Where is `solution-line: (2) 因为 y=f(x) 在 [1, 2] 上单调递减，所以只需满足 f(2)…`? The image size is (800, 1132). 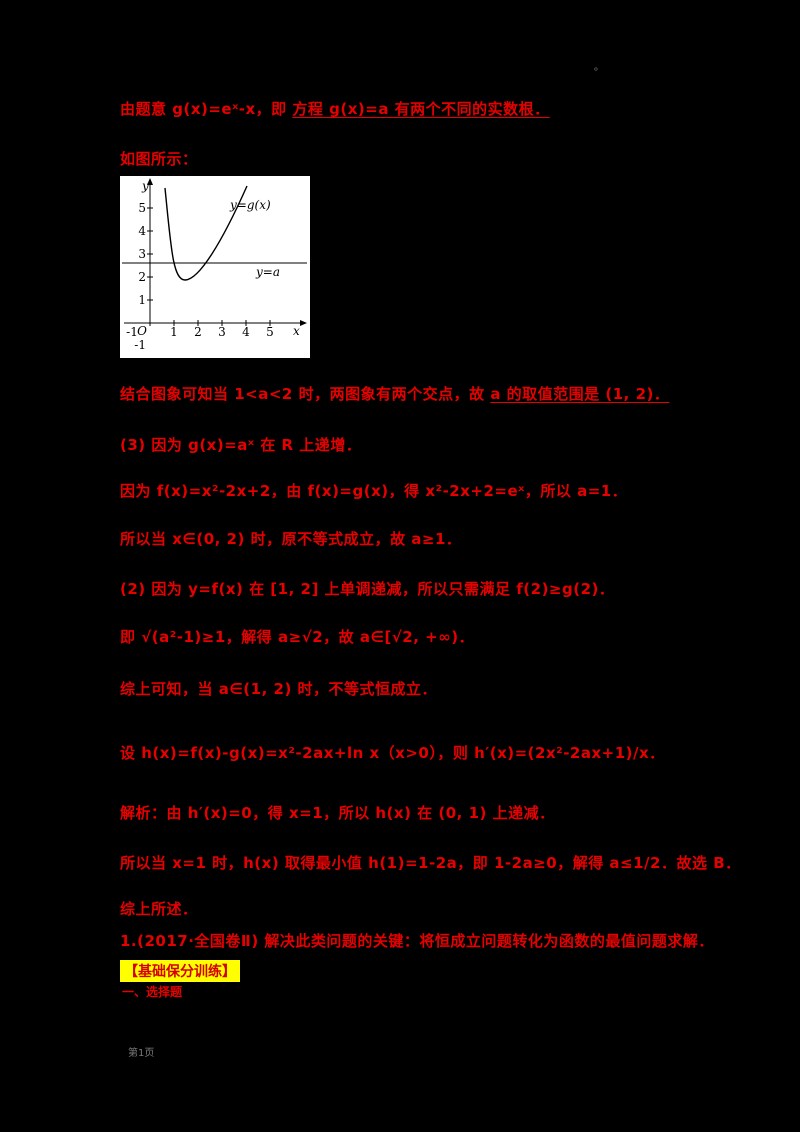
solution-line: (2) 因为 y=f(x) 在 [1, 2] 上单调递减，所以只需满足 f(2)… is located at coordinates (367, 589).